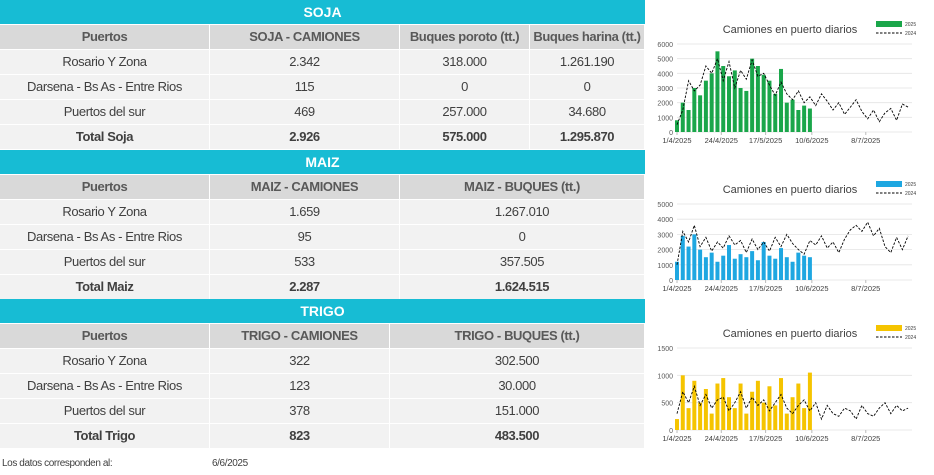 This screenshot has height=475, width=934. Describe the element at coordinates (792, 243) in the screenshot. I see `line` at that location.